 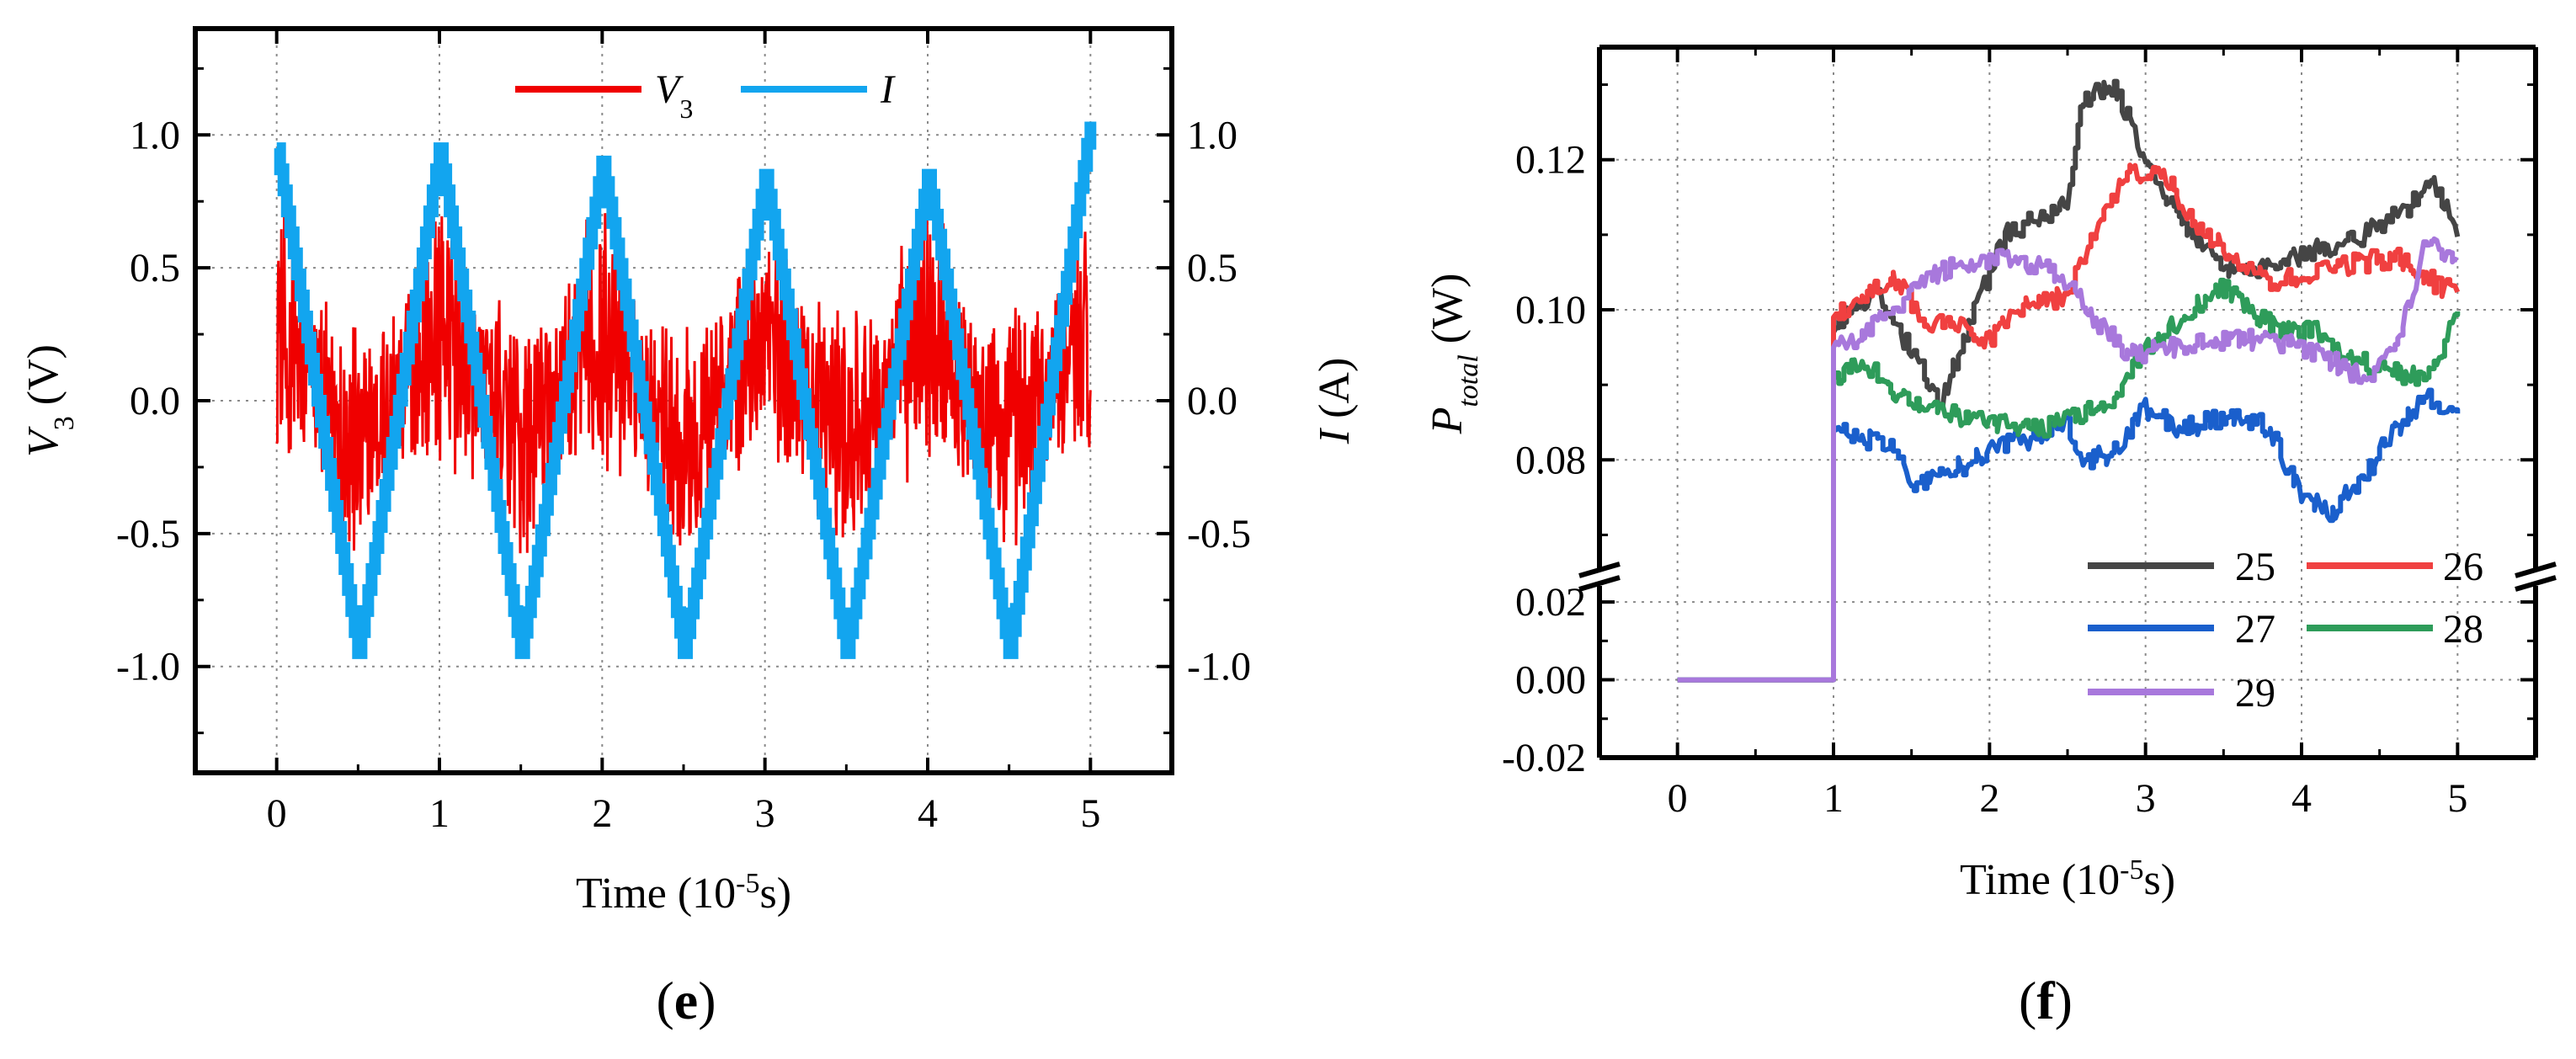 What do you see at coordinates (148, 667) in the screenshot?
I see `y-tick-label-e: -1.0` at bounding box center [148, 667].